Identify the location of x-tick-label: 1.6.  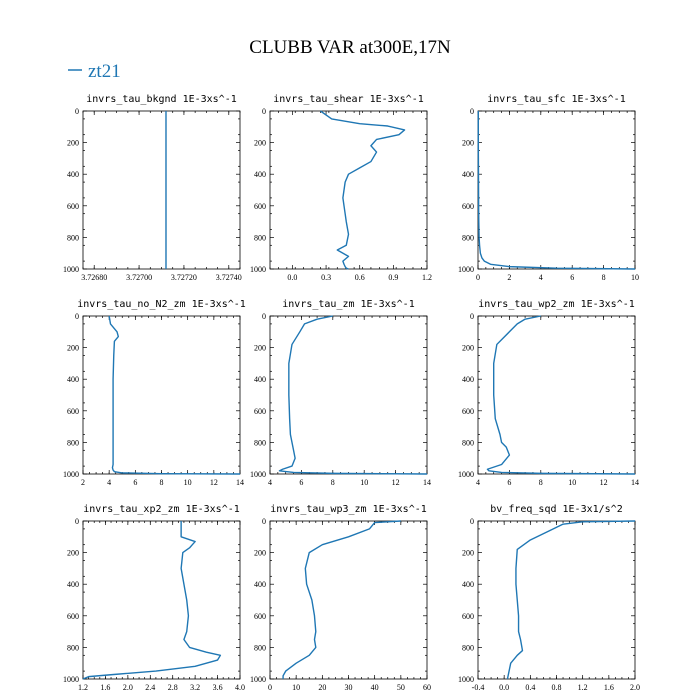
(105, 687).